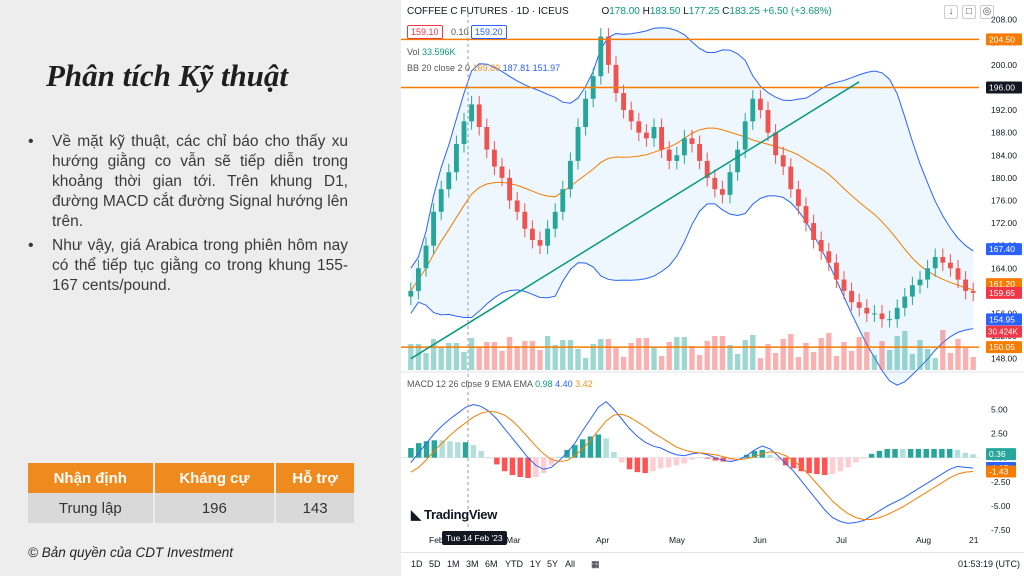 The width and height of the screenshot is (1024, 576). I want to click on price-axis-tick: 148.00, so click(1004, 359).